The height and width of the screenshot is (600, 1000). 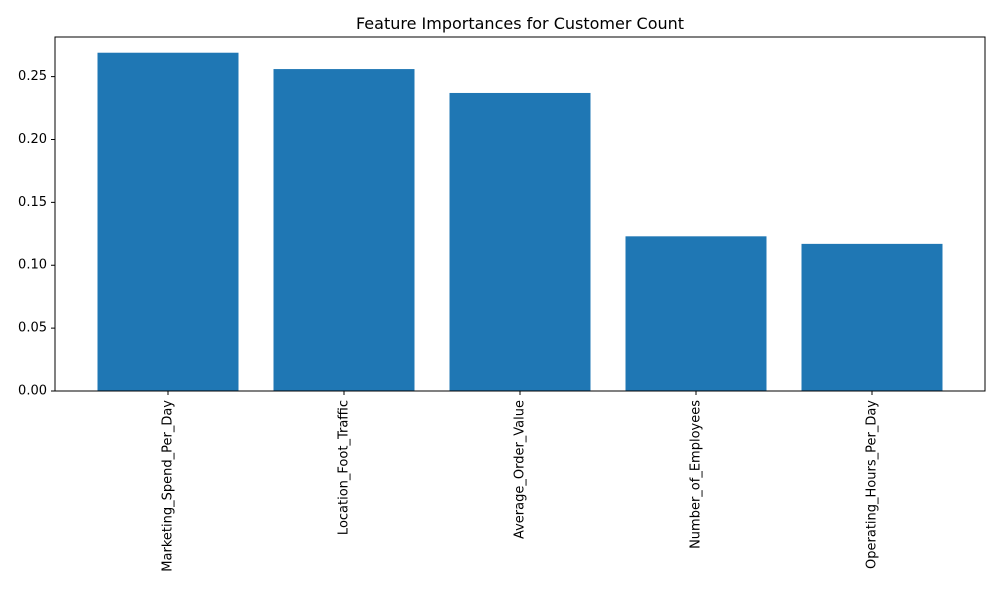 I want to click on y-tick-label: 0.10, so click(x=32, y=265).